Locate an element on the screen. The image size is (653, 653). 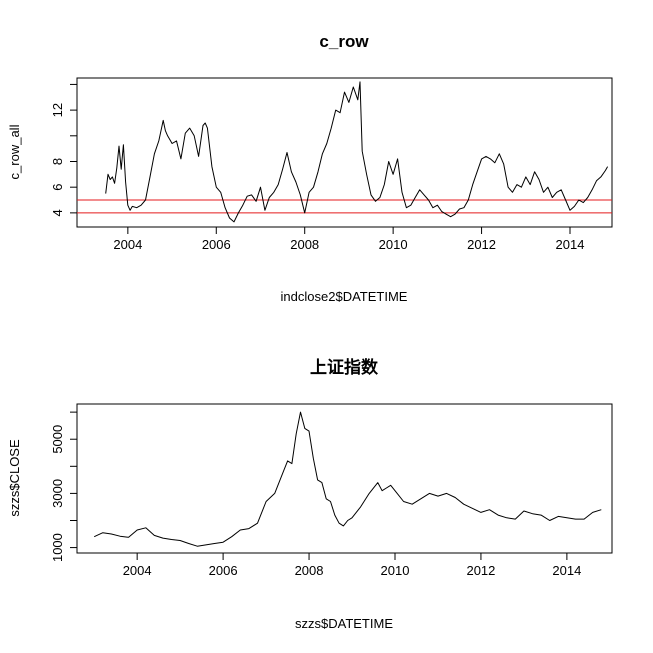
chart-title: c_row is located at coordinates (344, 41).